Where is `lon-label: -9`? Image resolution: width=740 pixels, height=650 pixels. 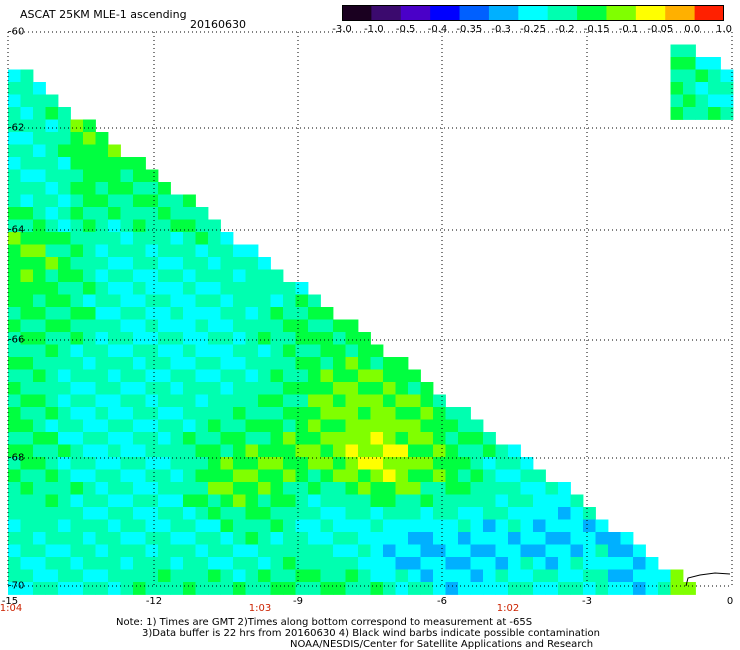 lon-label: -9 is located at coordinates (298, 601).